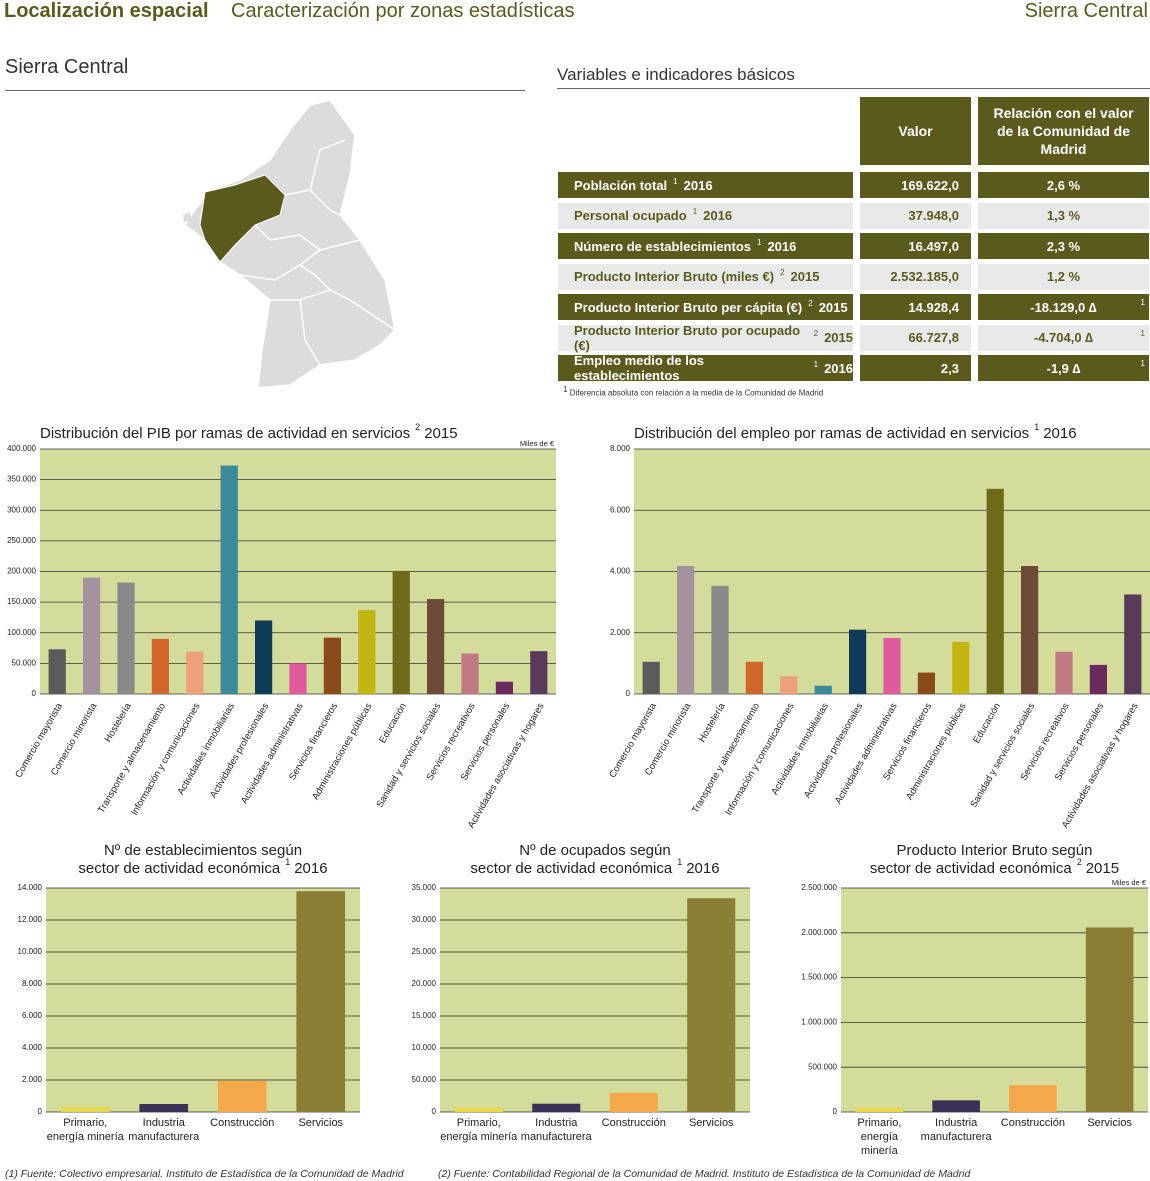 This screenshot has height=1181, width=1150. Describe the element at coordinates (705, 246) in the screenshot. I see `row-label: Número de establecimientos 1 2016` at that location.